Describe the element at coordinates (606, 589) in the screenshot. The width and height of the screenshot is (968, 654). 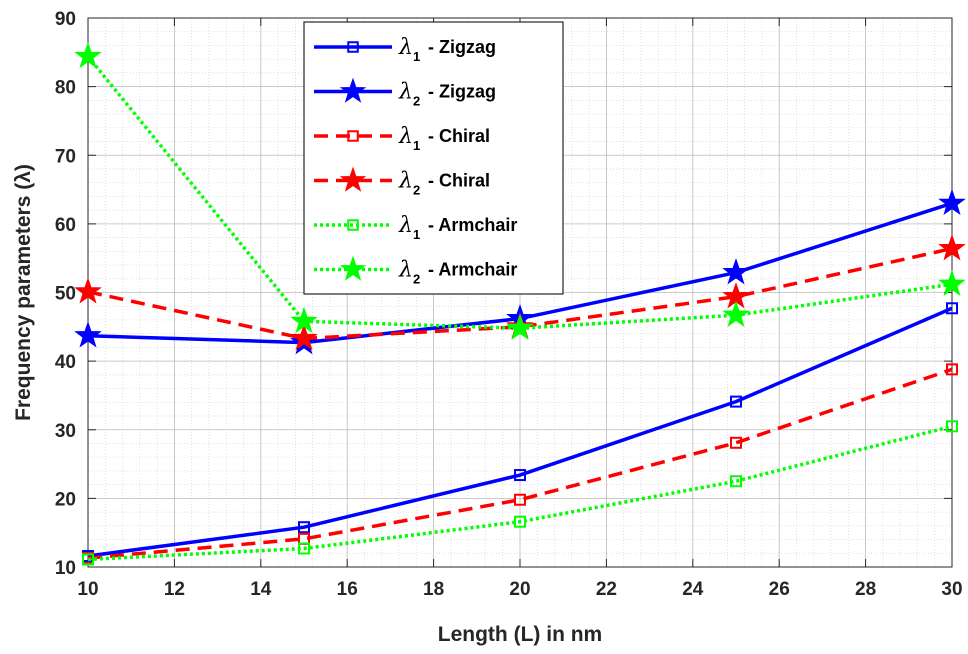
I see `x-tick-label: 22` at that location.